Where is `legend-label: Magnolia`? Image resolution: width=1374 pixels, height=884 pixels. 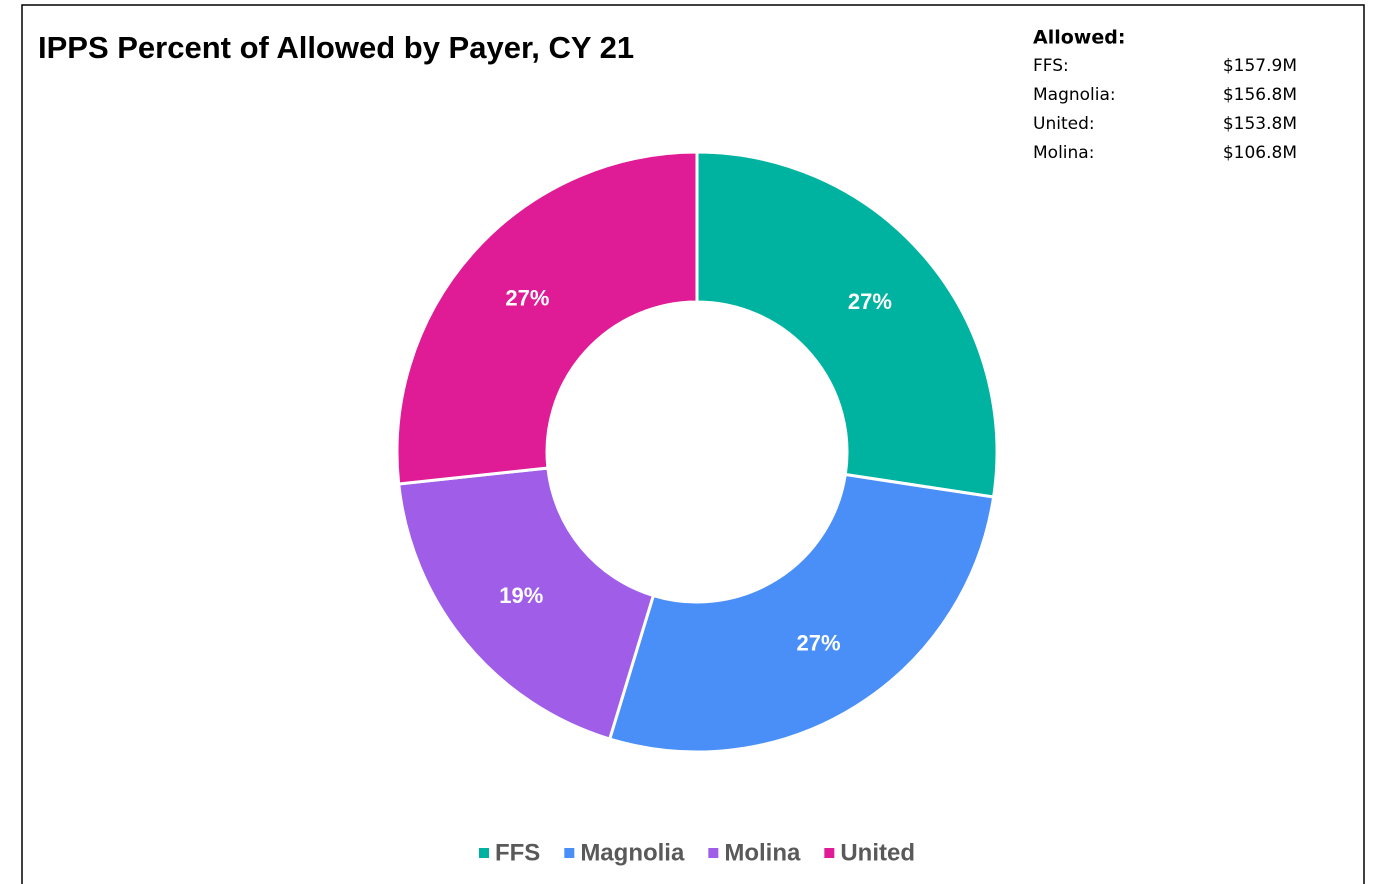
legend-label: Magnolia is located at coordinates (632, 852).